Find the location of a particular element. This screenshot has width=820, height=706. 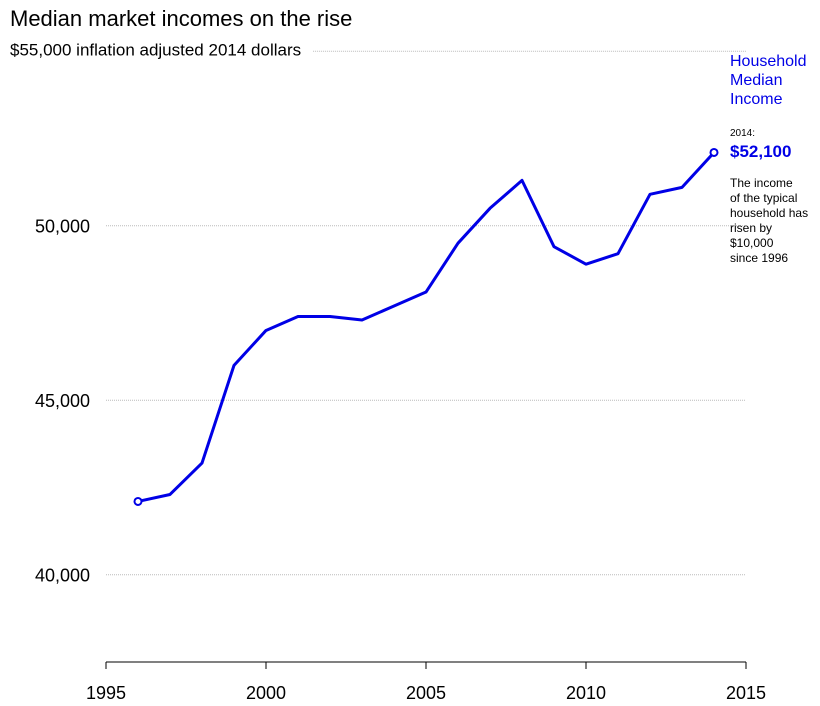

note-line: since 1996 is located at coordinates (759, 258).